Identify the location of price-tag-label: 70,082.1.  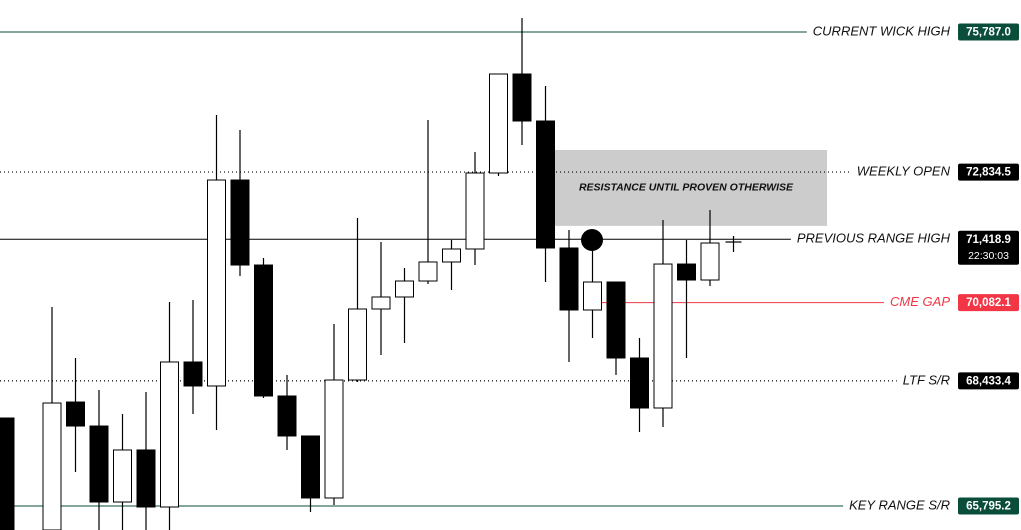
(988, 303).